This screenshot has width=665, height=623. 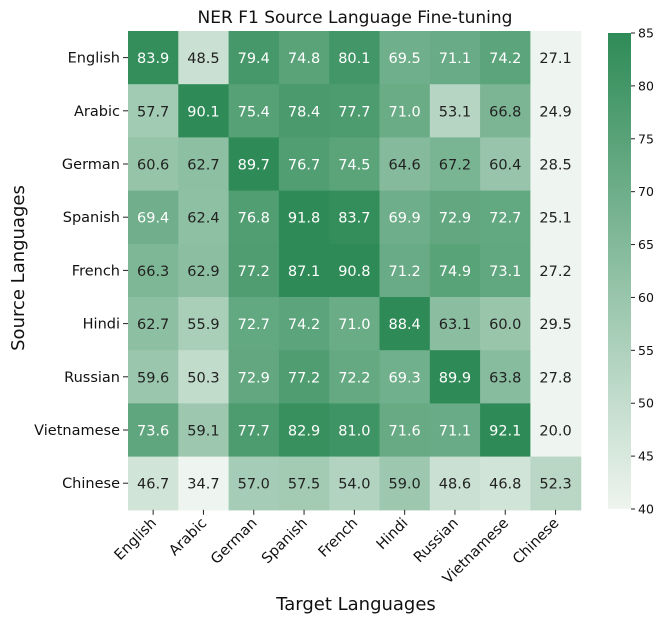 I want to click on chart-title: NER F1 Source Language Fine-tuning, so click(x=355, y=18).